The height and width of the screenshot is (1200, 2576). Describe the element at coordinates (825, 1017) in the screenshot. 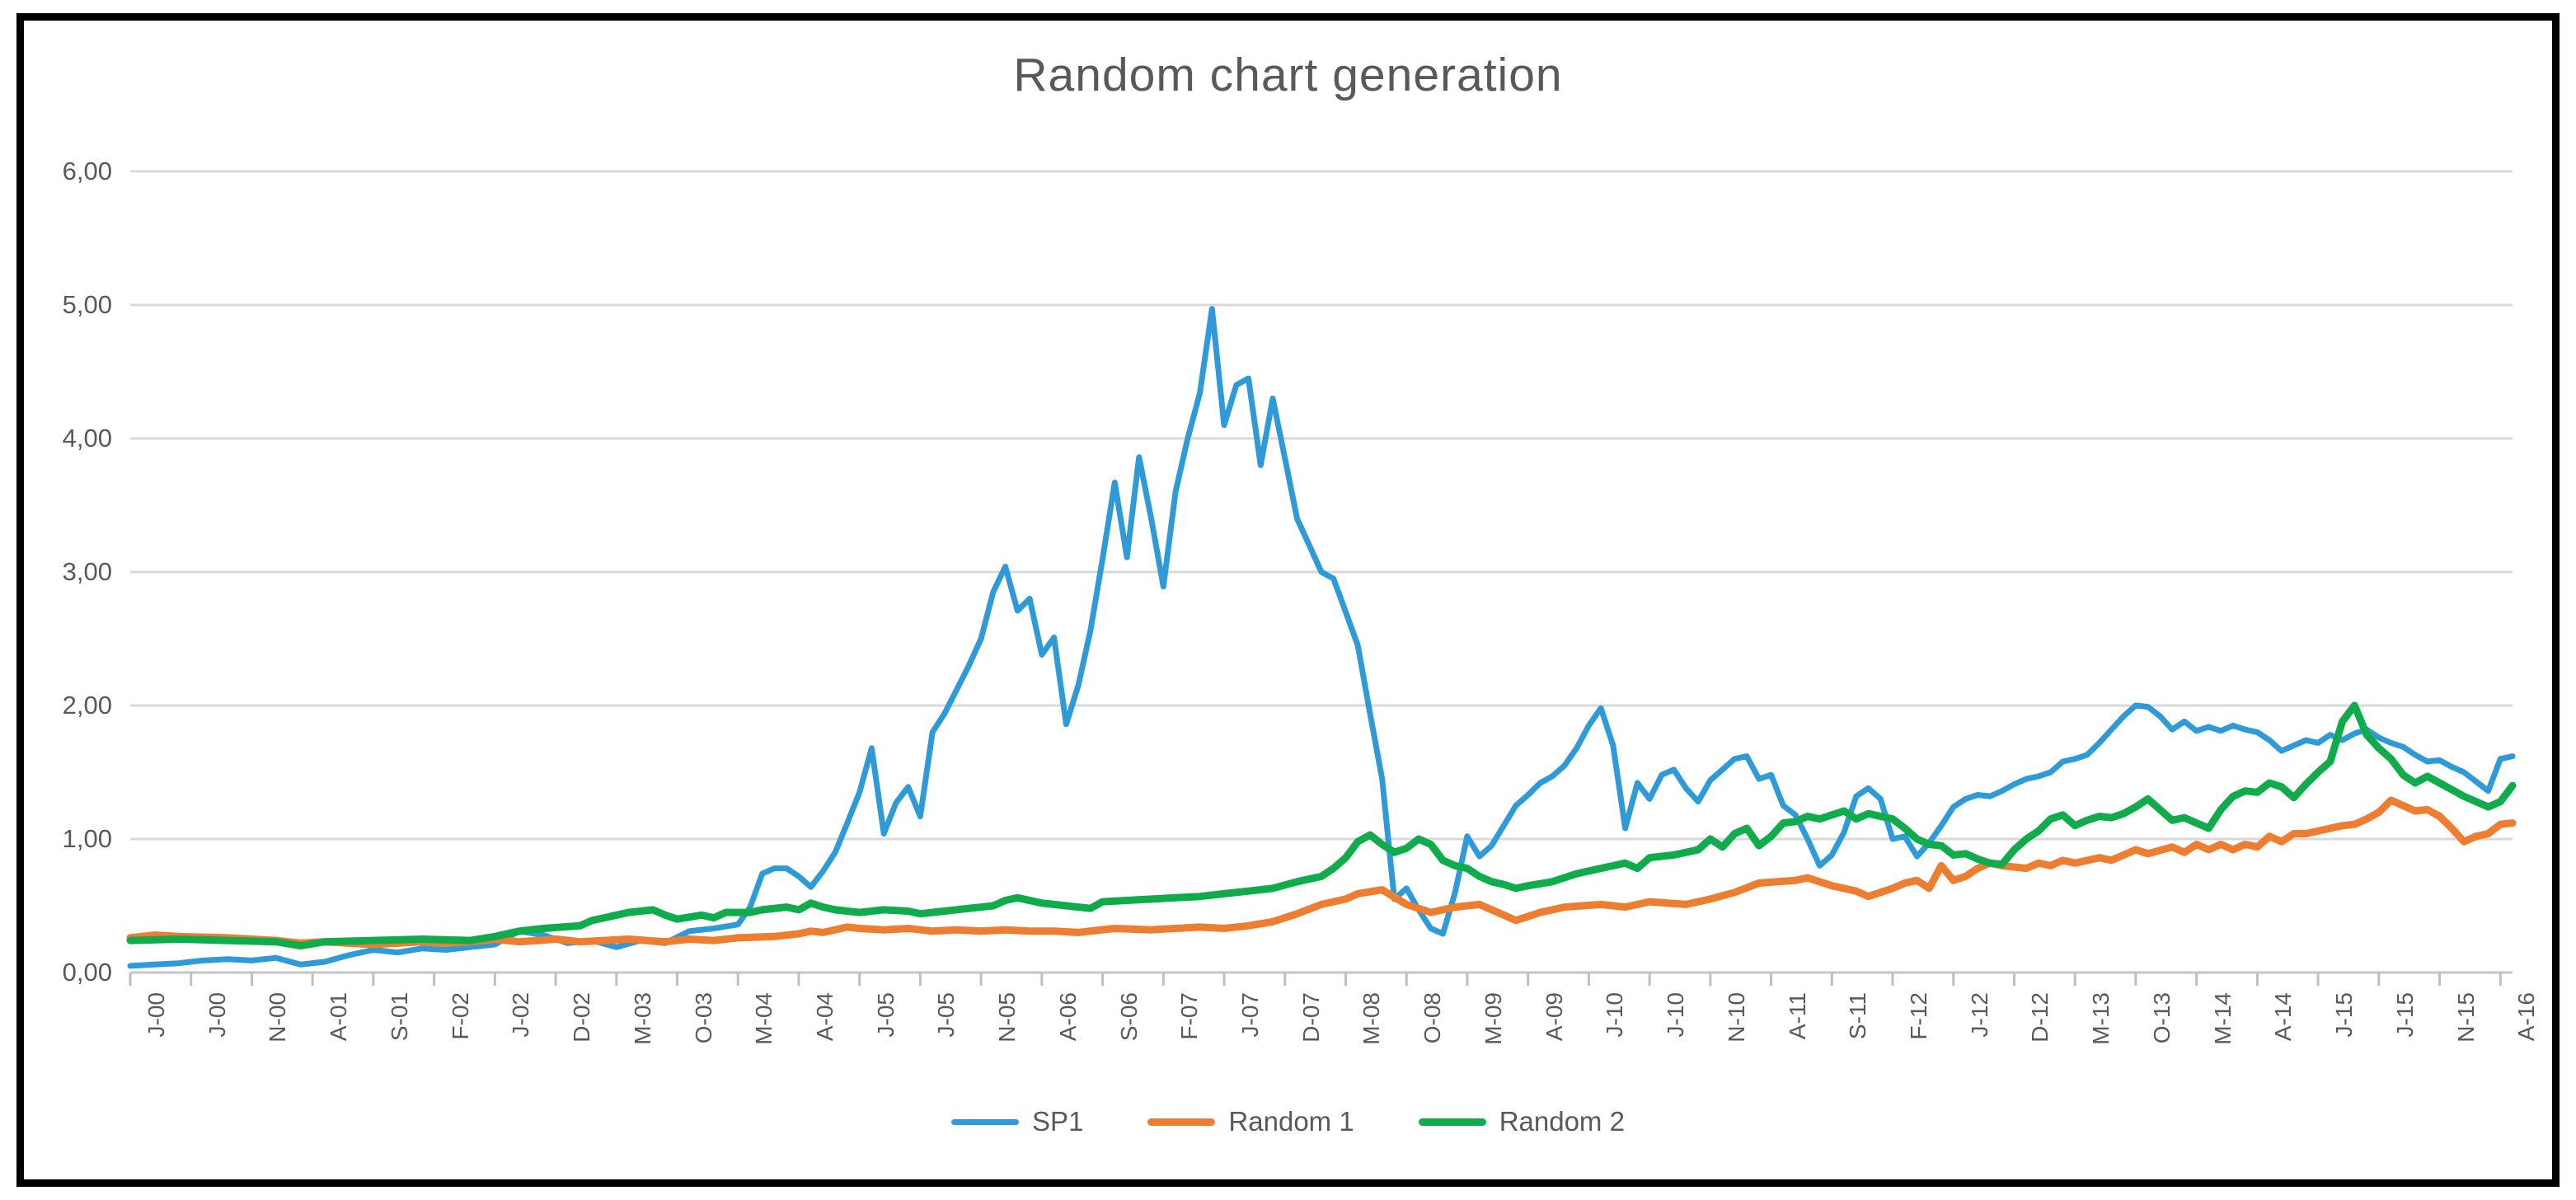

I see `x-axis-label: A-04` at that location.